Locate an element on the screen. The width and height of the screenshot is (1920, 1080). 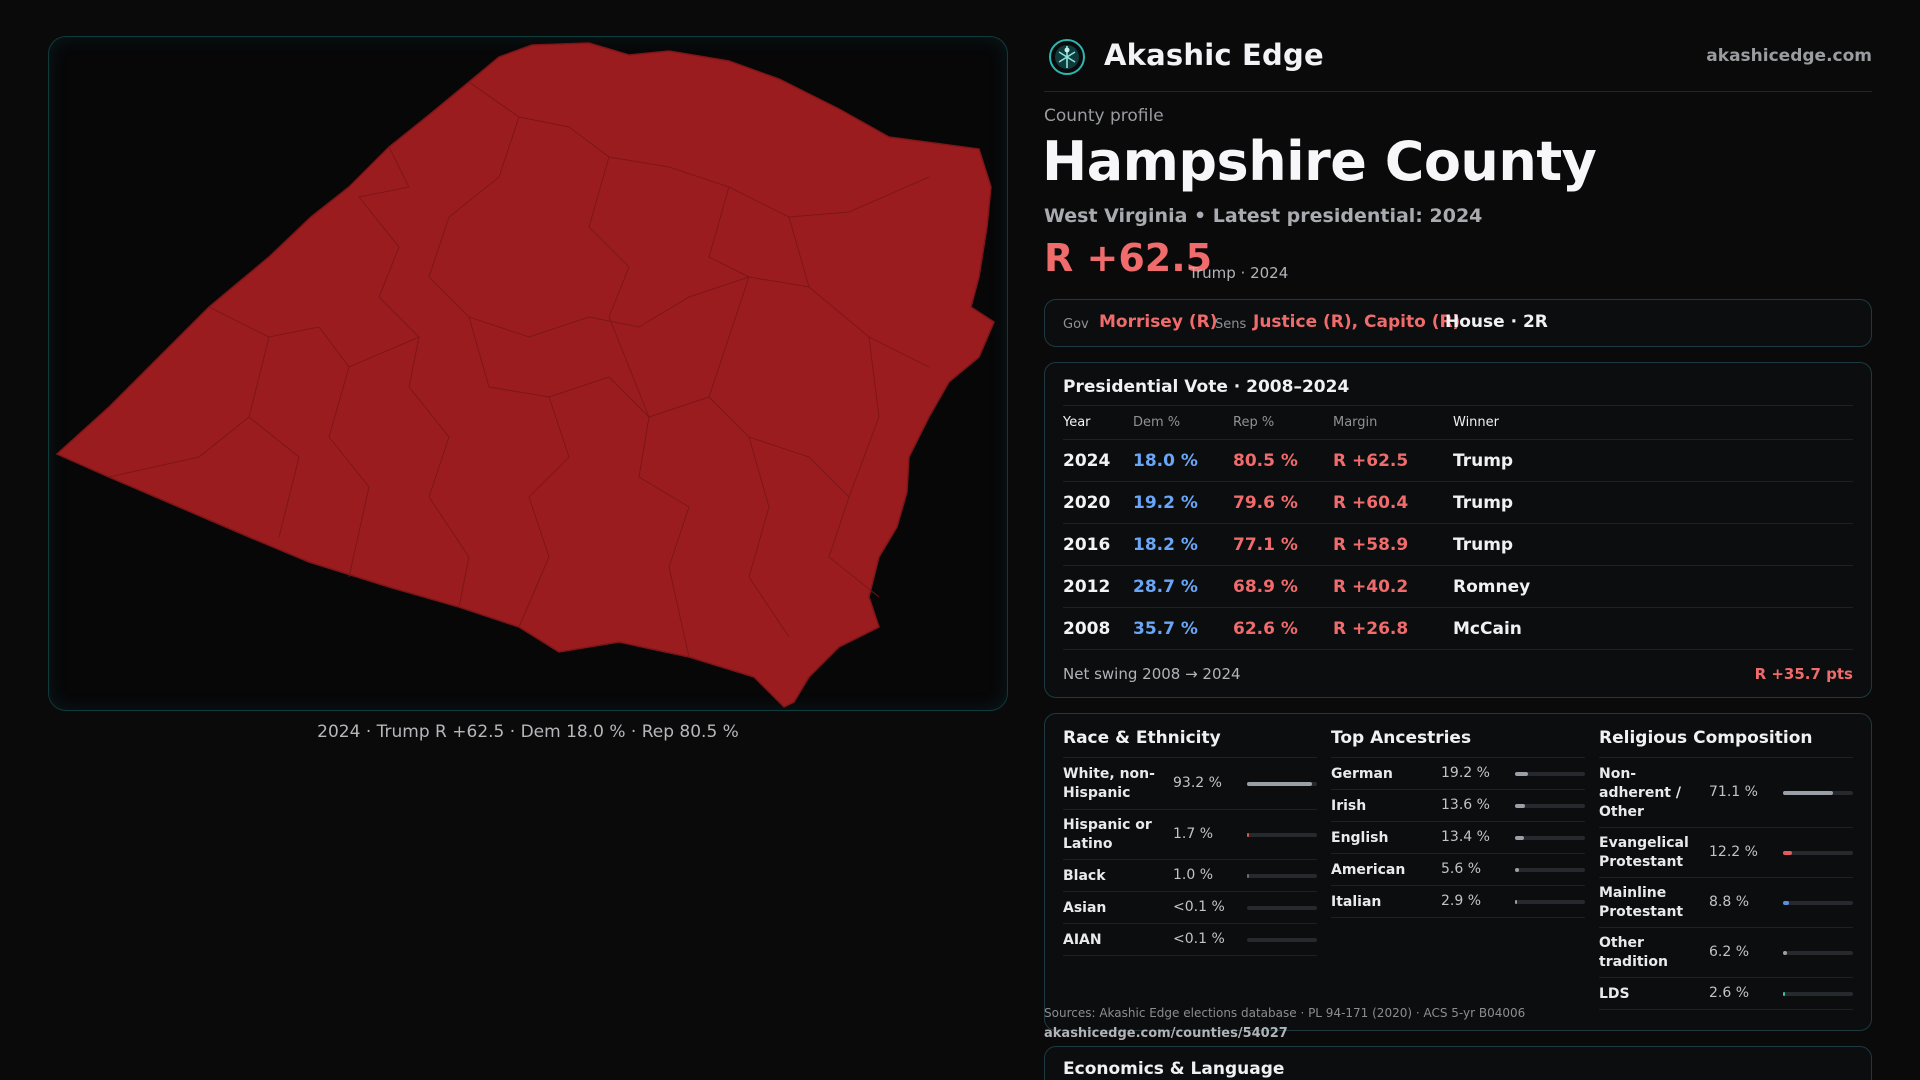
cell-year: 2024 is located at coordinates (1098, 460).